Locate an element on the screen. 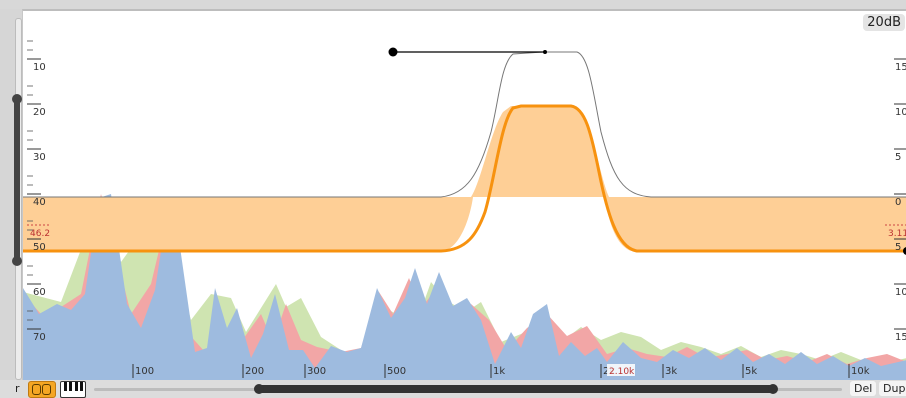  frequency-tick-label: 500 is located at coordinates (396, 371).